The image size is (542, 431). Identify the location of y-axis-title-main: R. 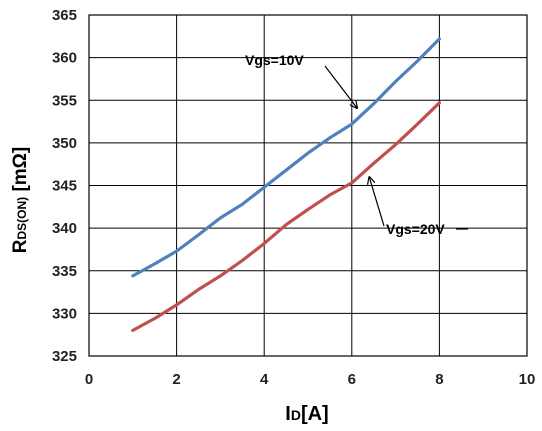
(20, 246).